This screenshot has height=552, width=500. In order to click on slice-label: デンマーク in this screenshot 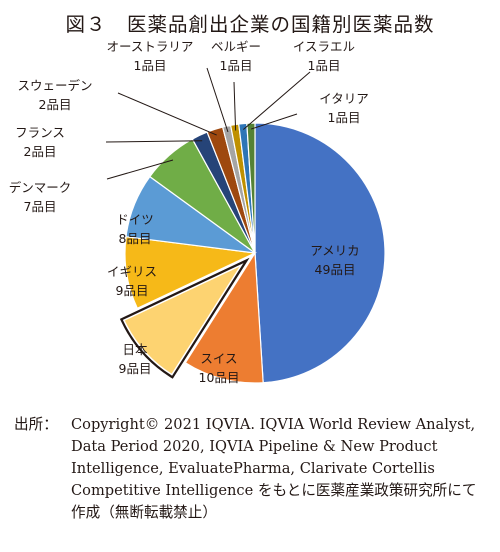, I will do `click(40, 187)`.